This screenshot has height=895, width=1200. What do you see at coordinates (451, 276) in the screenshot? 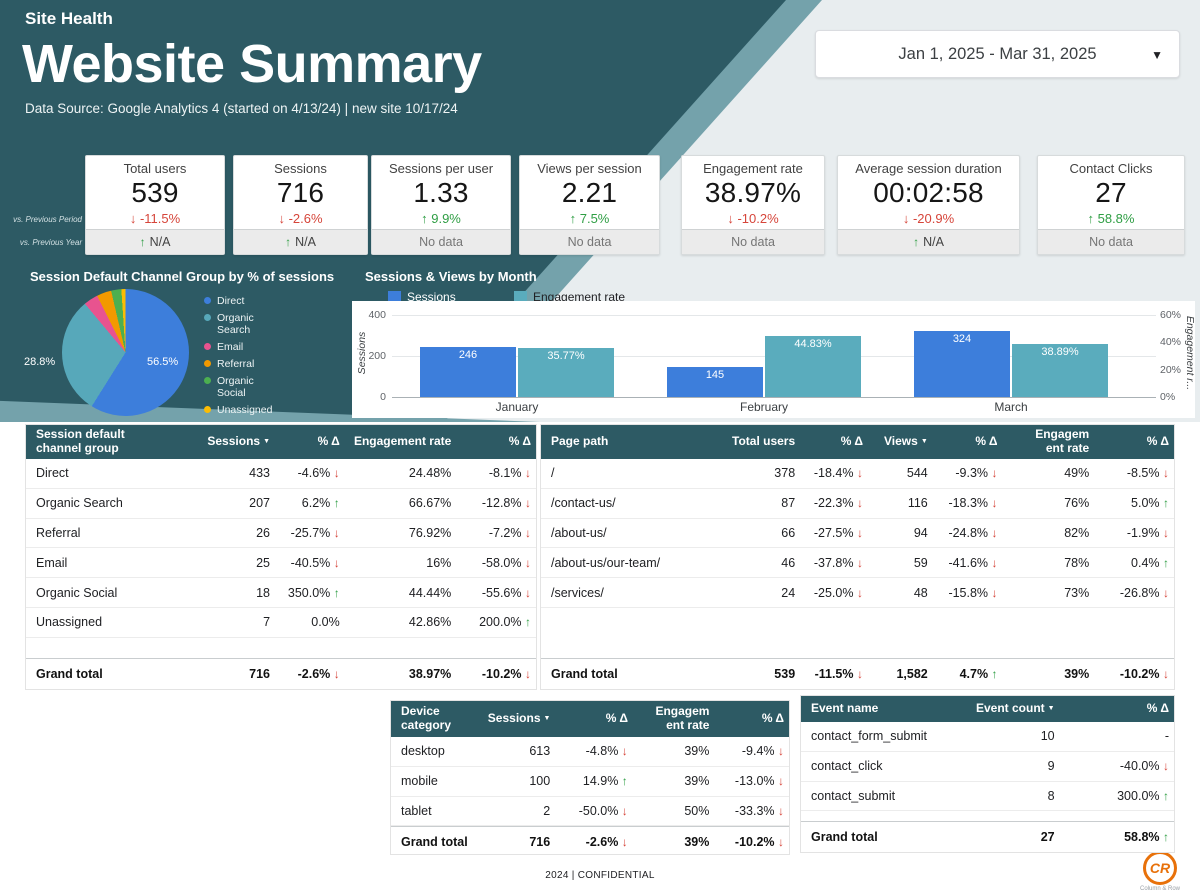
I see `bar-chart-title: Sessions & Views by Month` at bounding box center [451, 276].